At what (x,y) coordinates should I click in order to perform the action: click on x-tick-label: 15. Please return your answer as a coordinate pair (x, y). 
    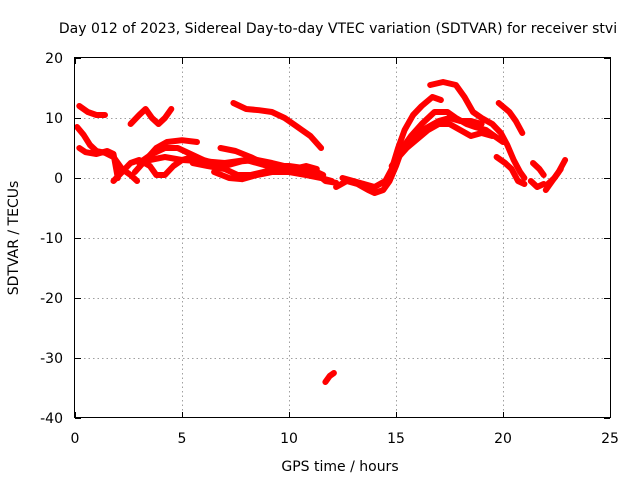
    Looking at the image, I should click on (396, 439).